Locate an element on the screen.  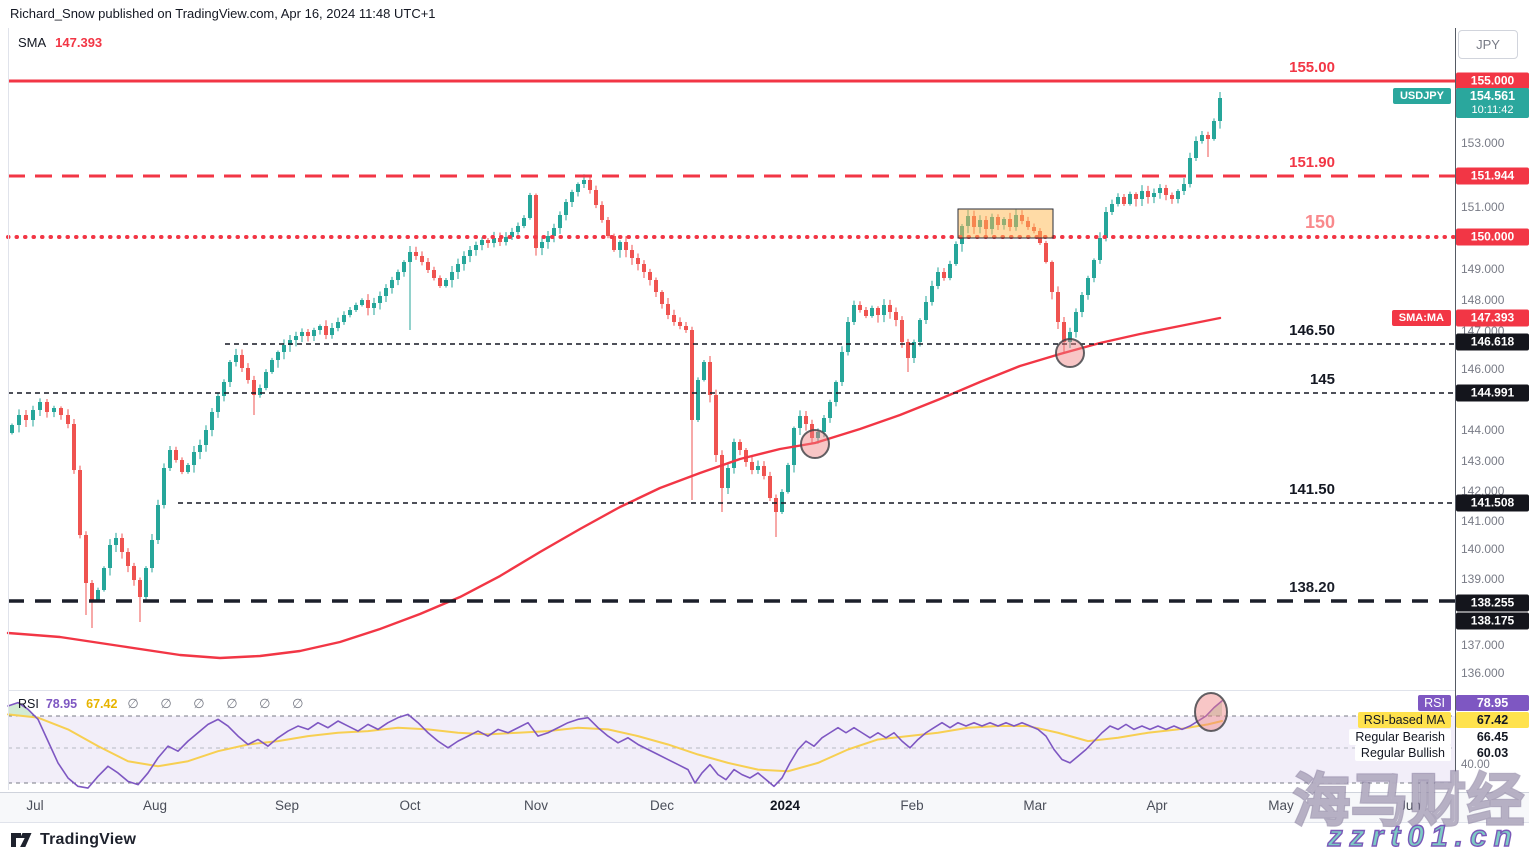
bar-countdown: 10:11:42 is located at coordinates (1492, 110).